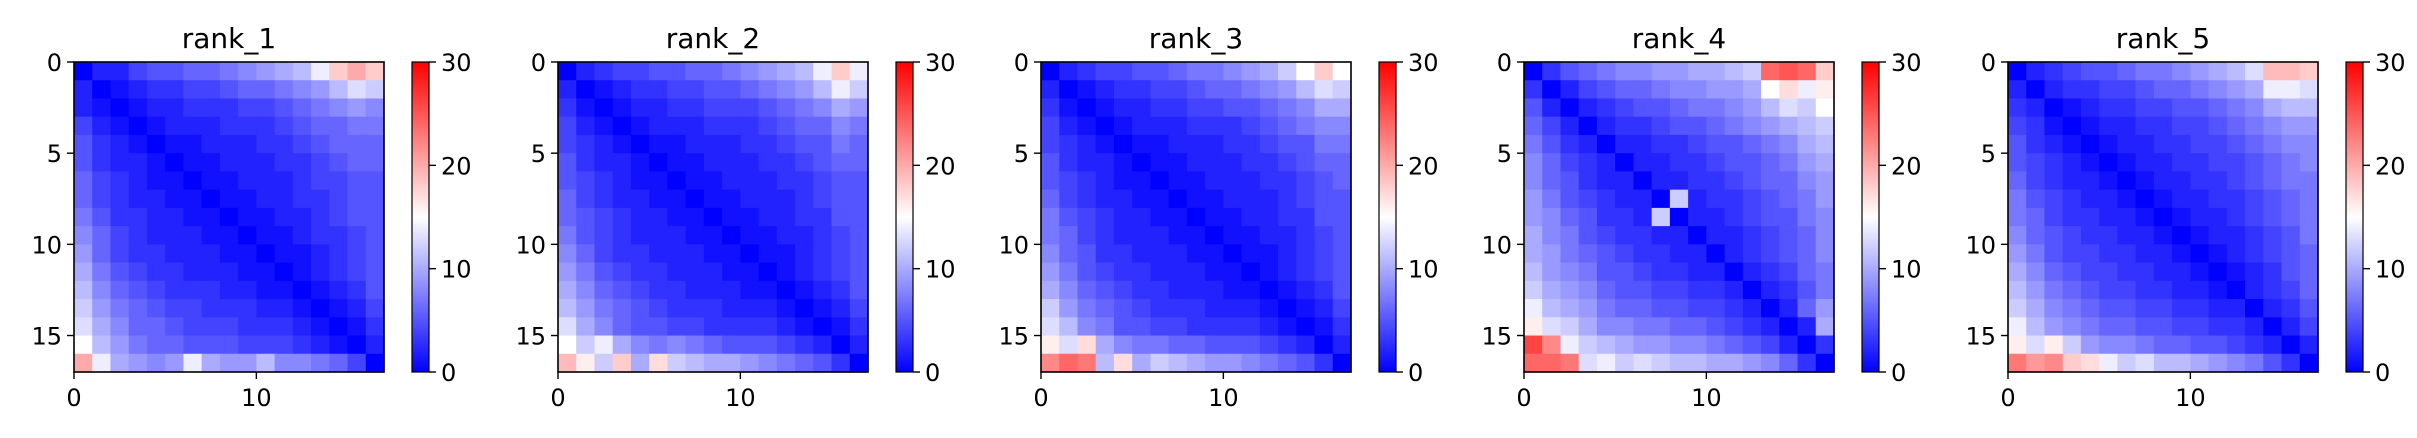 This screenshot has width=2417, height=438. Describe the element at coordinates (530, 337) in the screenshot. I see `y-tick-label: 15` at that location.